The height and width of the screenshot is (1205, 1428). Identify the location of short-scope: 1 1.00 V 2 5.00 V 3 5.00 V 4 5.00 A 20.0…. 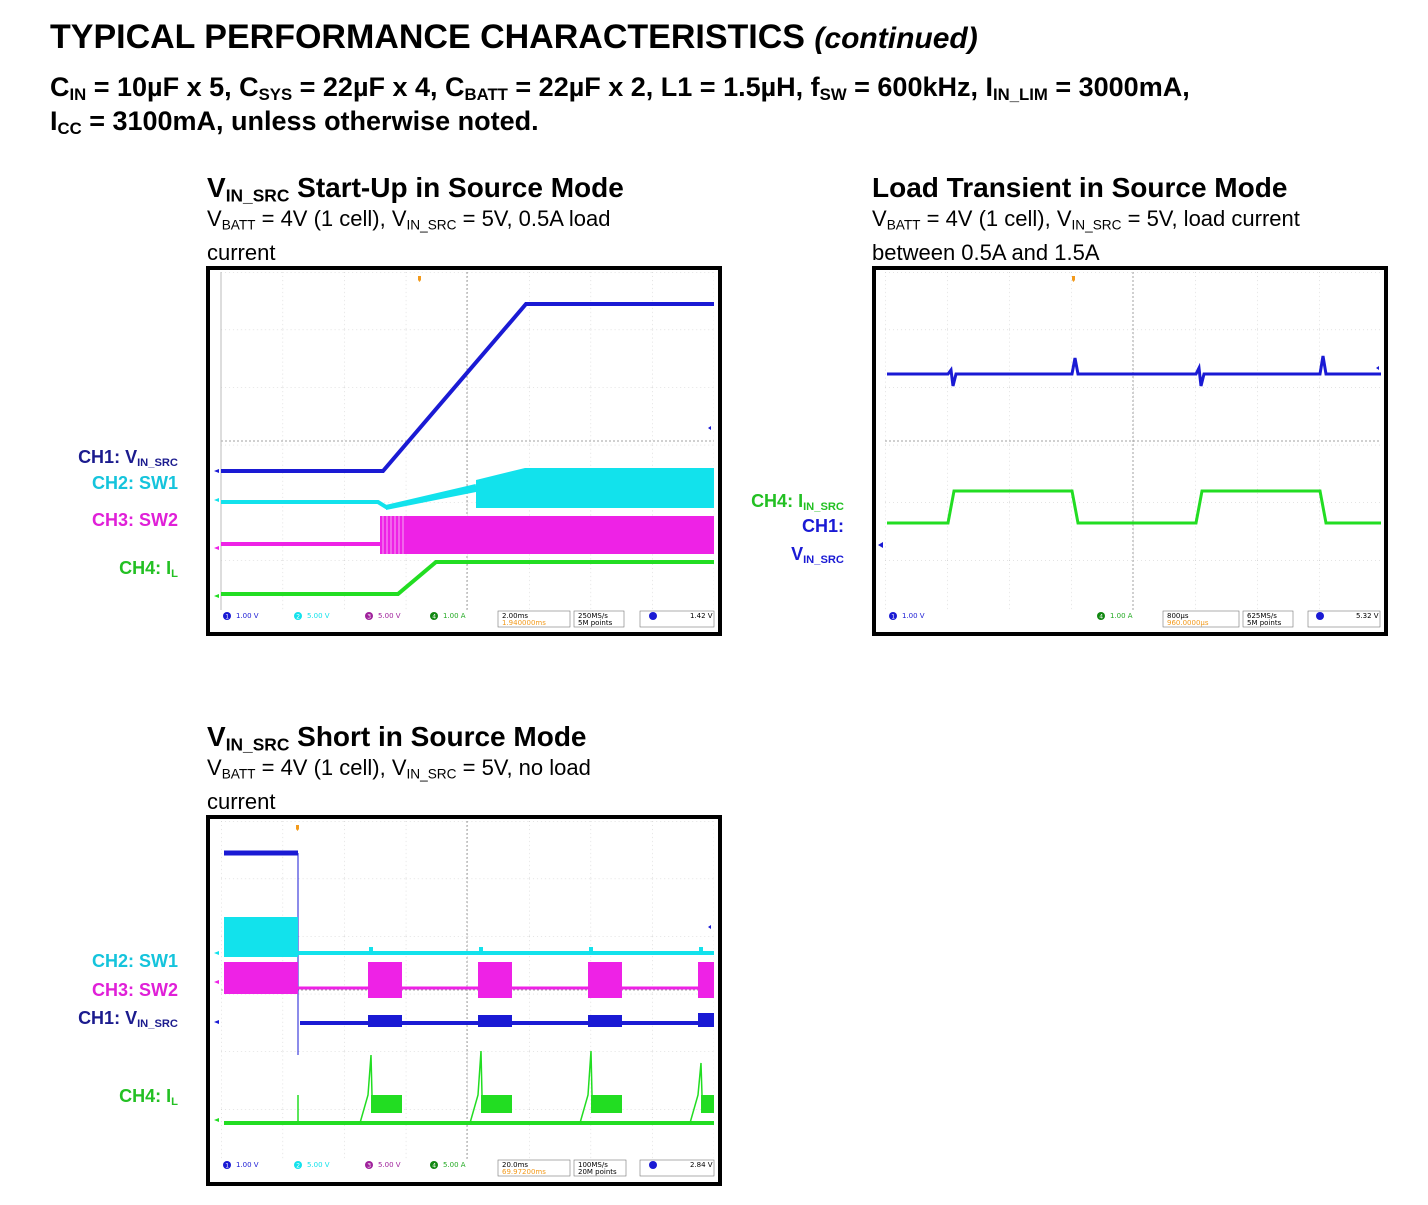
(464, 1000).